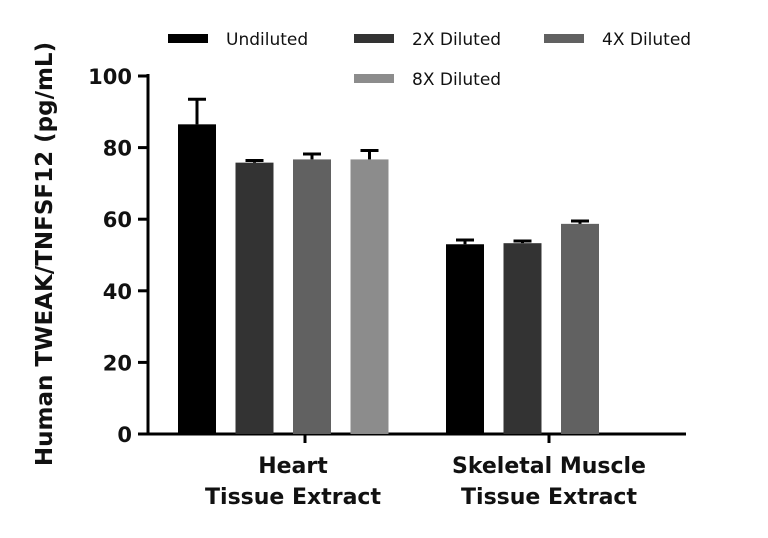 This screenshot has height=538, width=768. I want to click on bar-heart-4x-diluted, so click(312, 296).